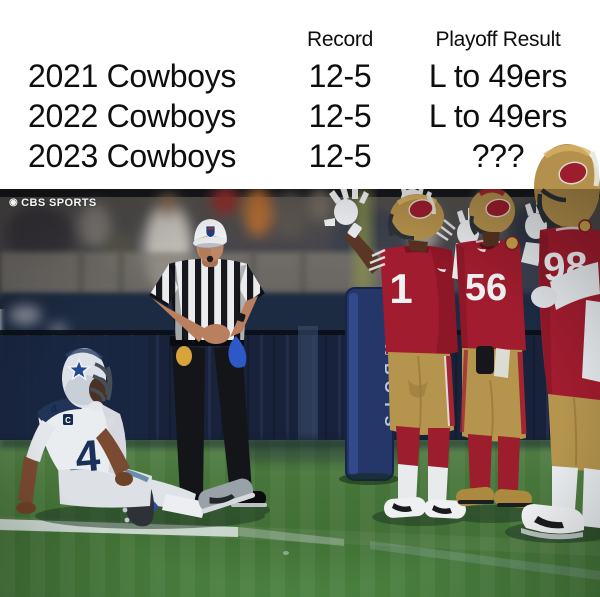  Describe the element at coordinates (132, 156) in the screenshot. I see `row-team: 2023 Cowboys` at that location.